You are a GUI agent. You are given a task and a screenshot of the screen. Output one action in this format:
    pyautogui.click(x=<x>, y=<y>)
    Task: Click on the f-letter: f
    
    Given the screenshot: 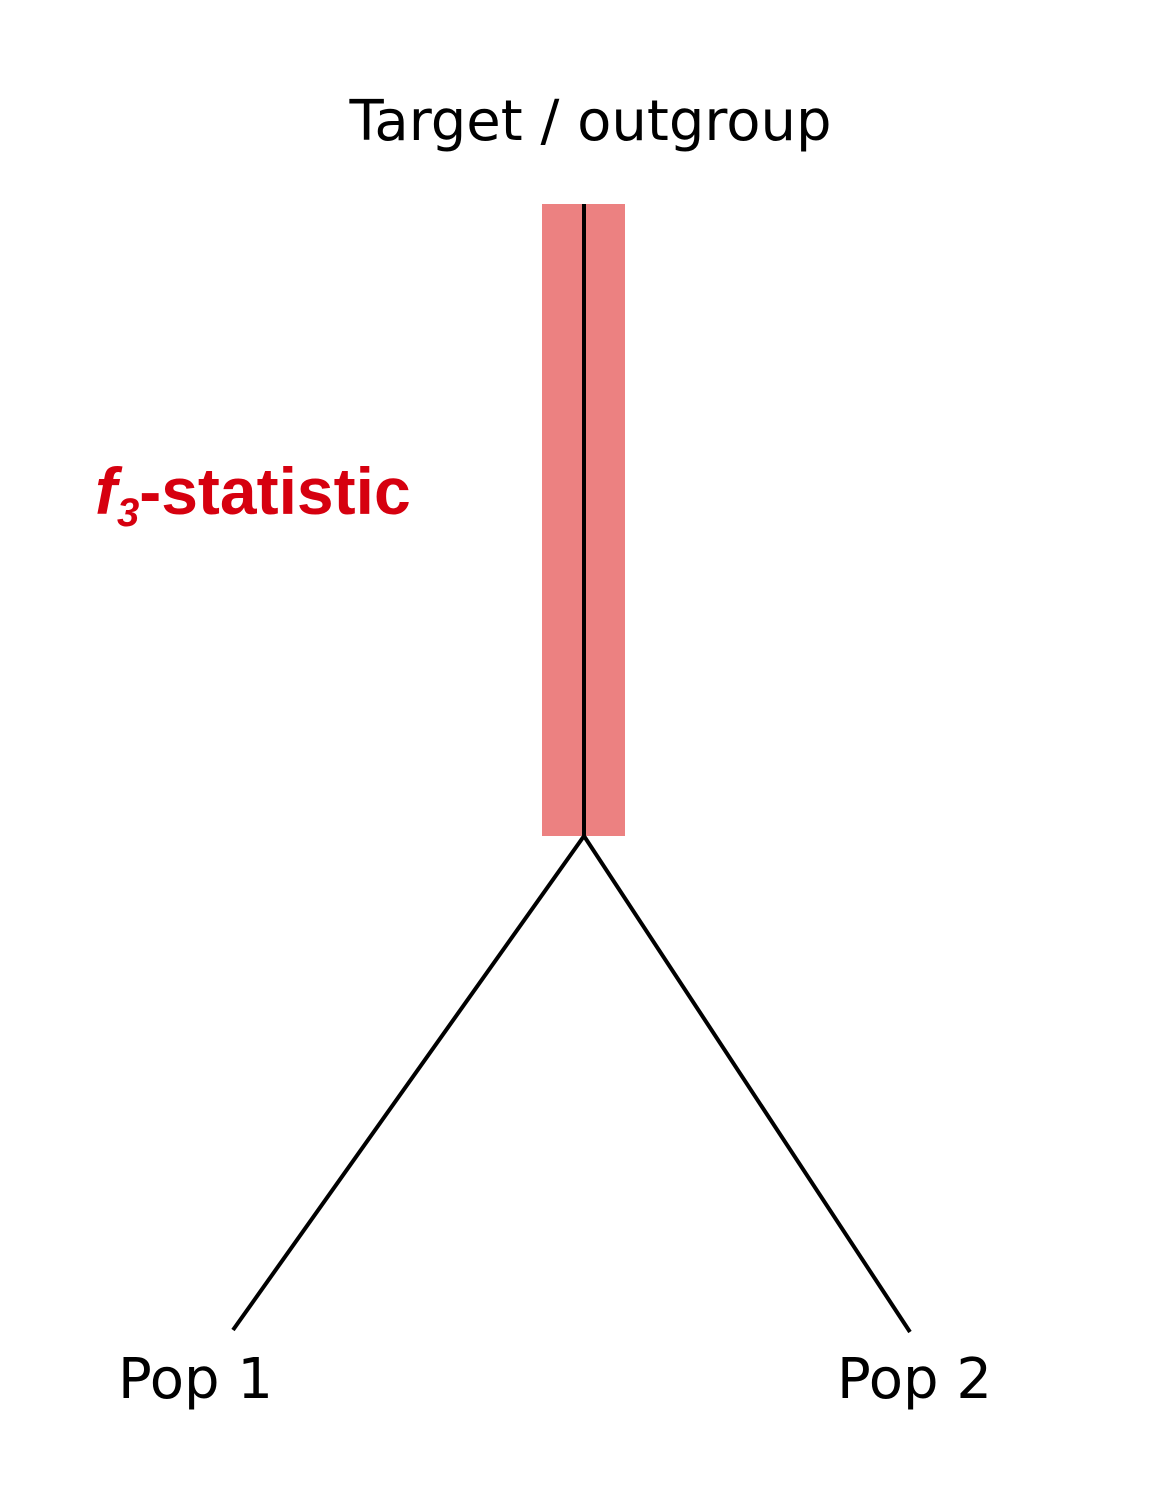 What is the action you would take?
    pyautogui.click(x=106, y=491)
    